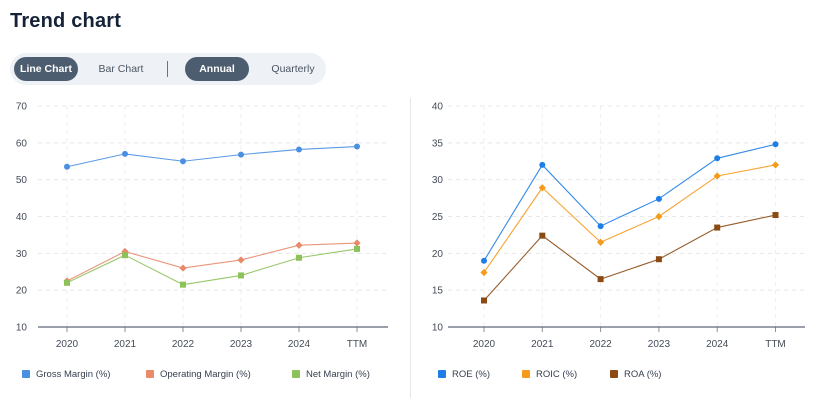 Image resolution: width=815 pixels, height=400 pixels. What do you see at coordinates (205, 374) in the screenshot?
I see `legend-label: Operating Margin (%)` at bounding box center [205, 374].